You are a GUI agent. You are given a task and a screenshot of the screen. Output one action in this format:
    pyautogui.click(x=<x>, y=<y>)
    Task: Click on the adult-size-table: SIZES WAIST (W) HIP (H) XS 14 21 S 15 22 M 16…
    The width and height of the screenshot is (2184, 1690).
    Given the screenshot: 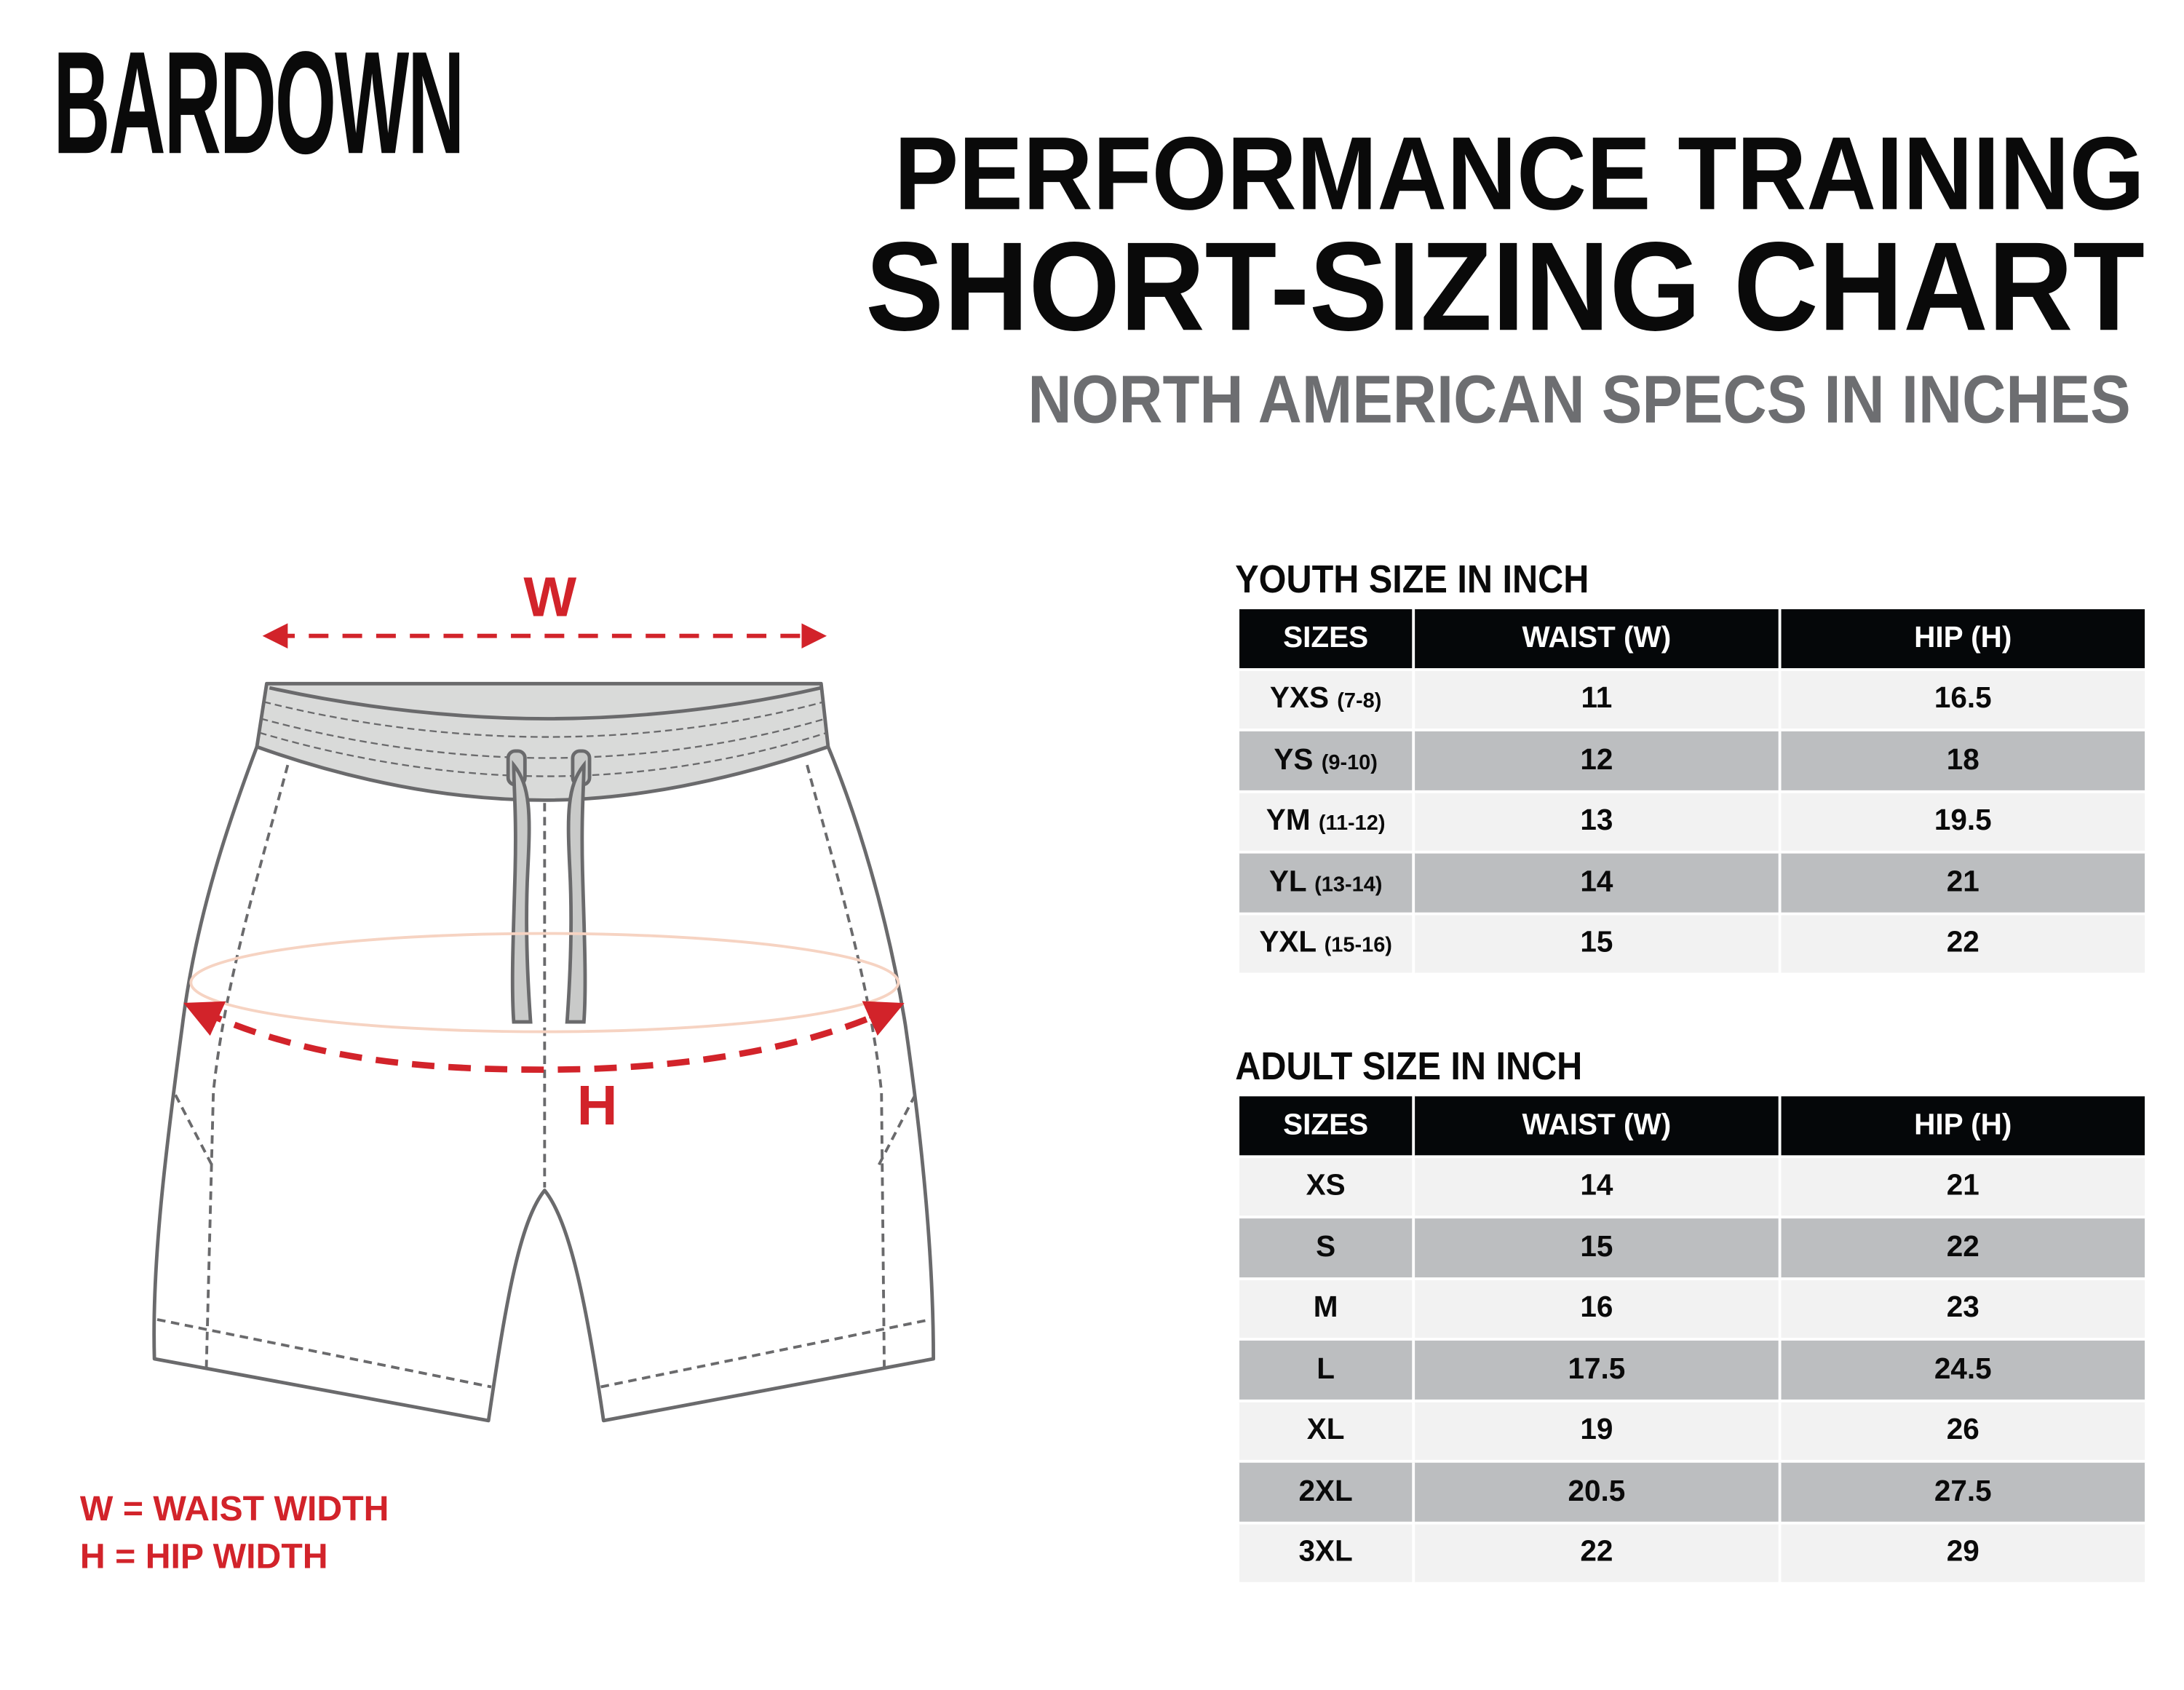 What is the action you would take?
    pyautogui.click(x=1692, y=1339)
    